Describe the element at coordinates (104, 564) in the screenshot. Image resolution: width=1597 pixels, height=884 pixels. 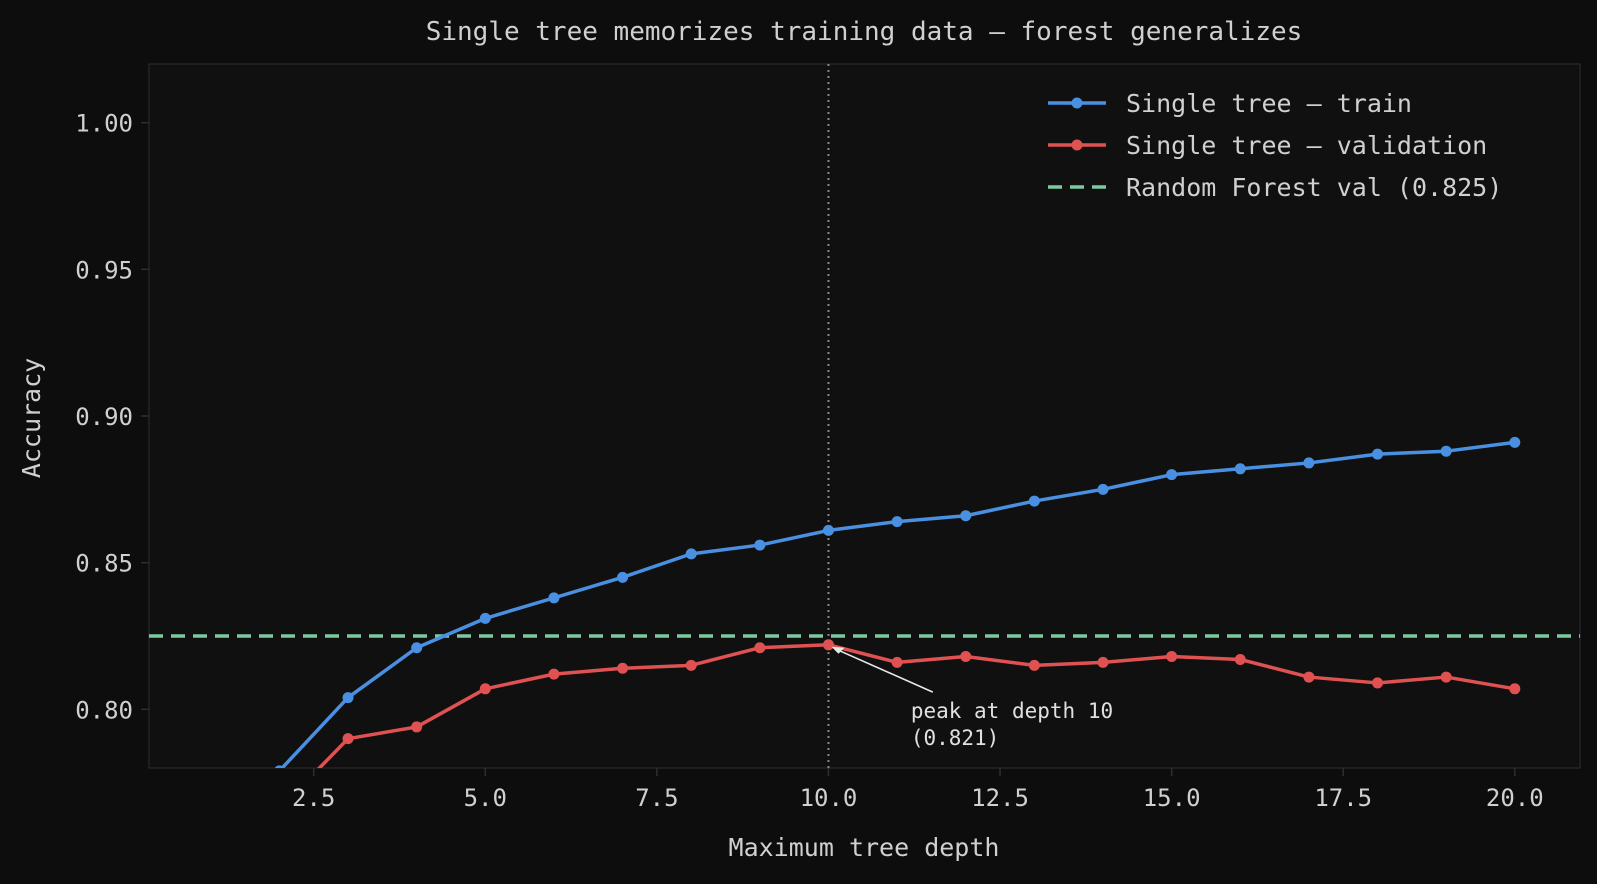
I see `y-tick-label: 0.85` at that location.